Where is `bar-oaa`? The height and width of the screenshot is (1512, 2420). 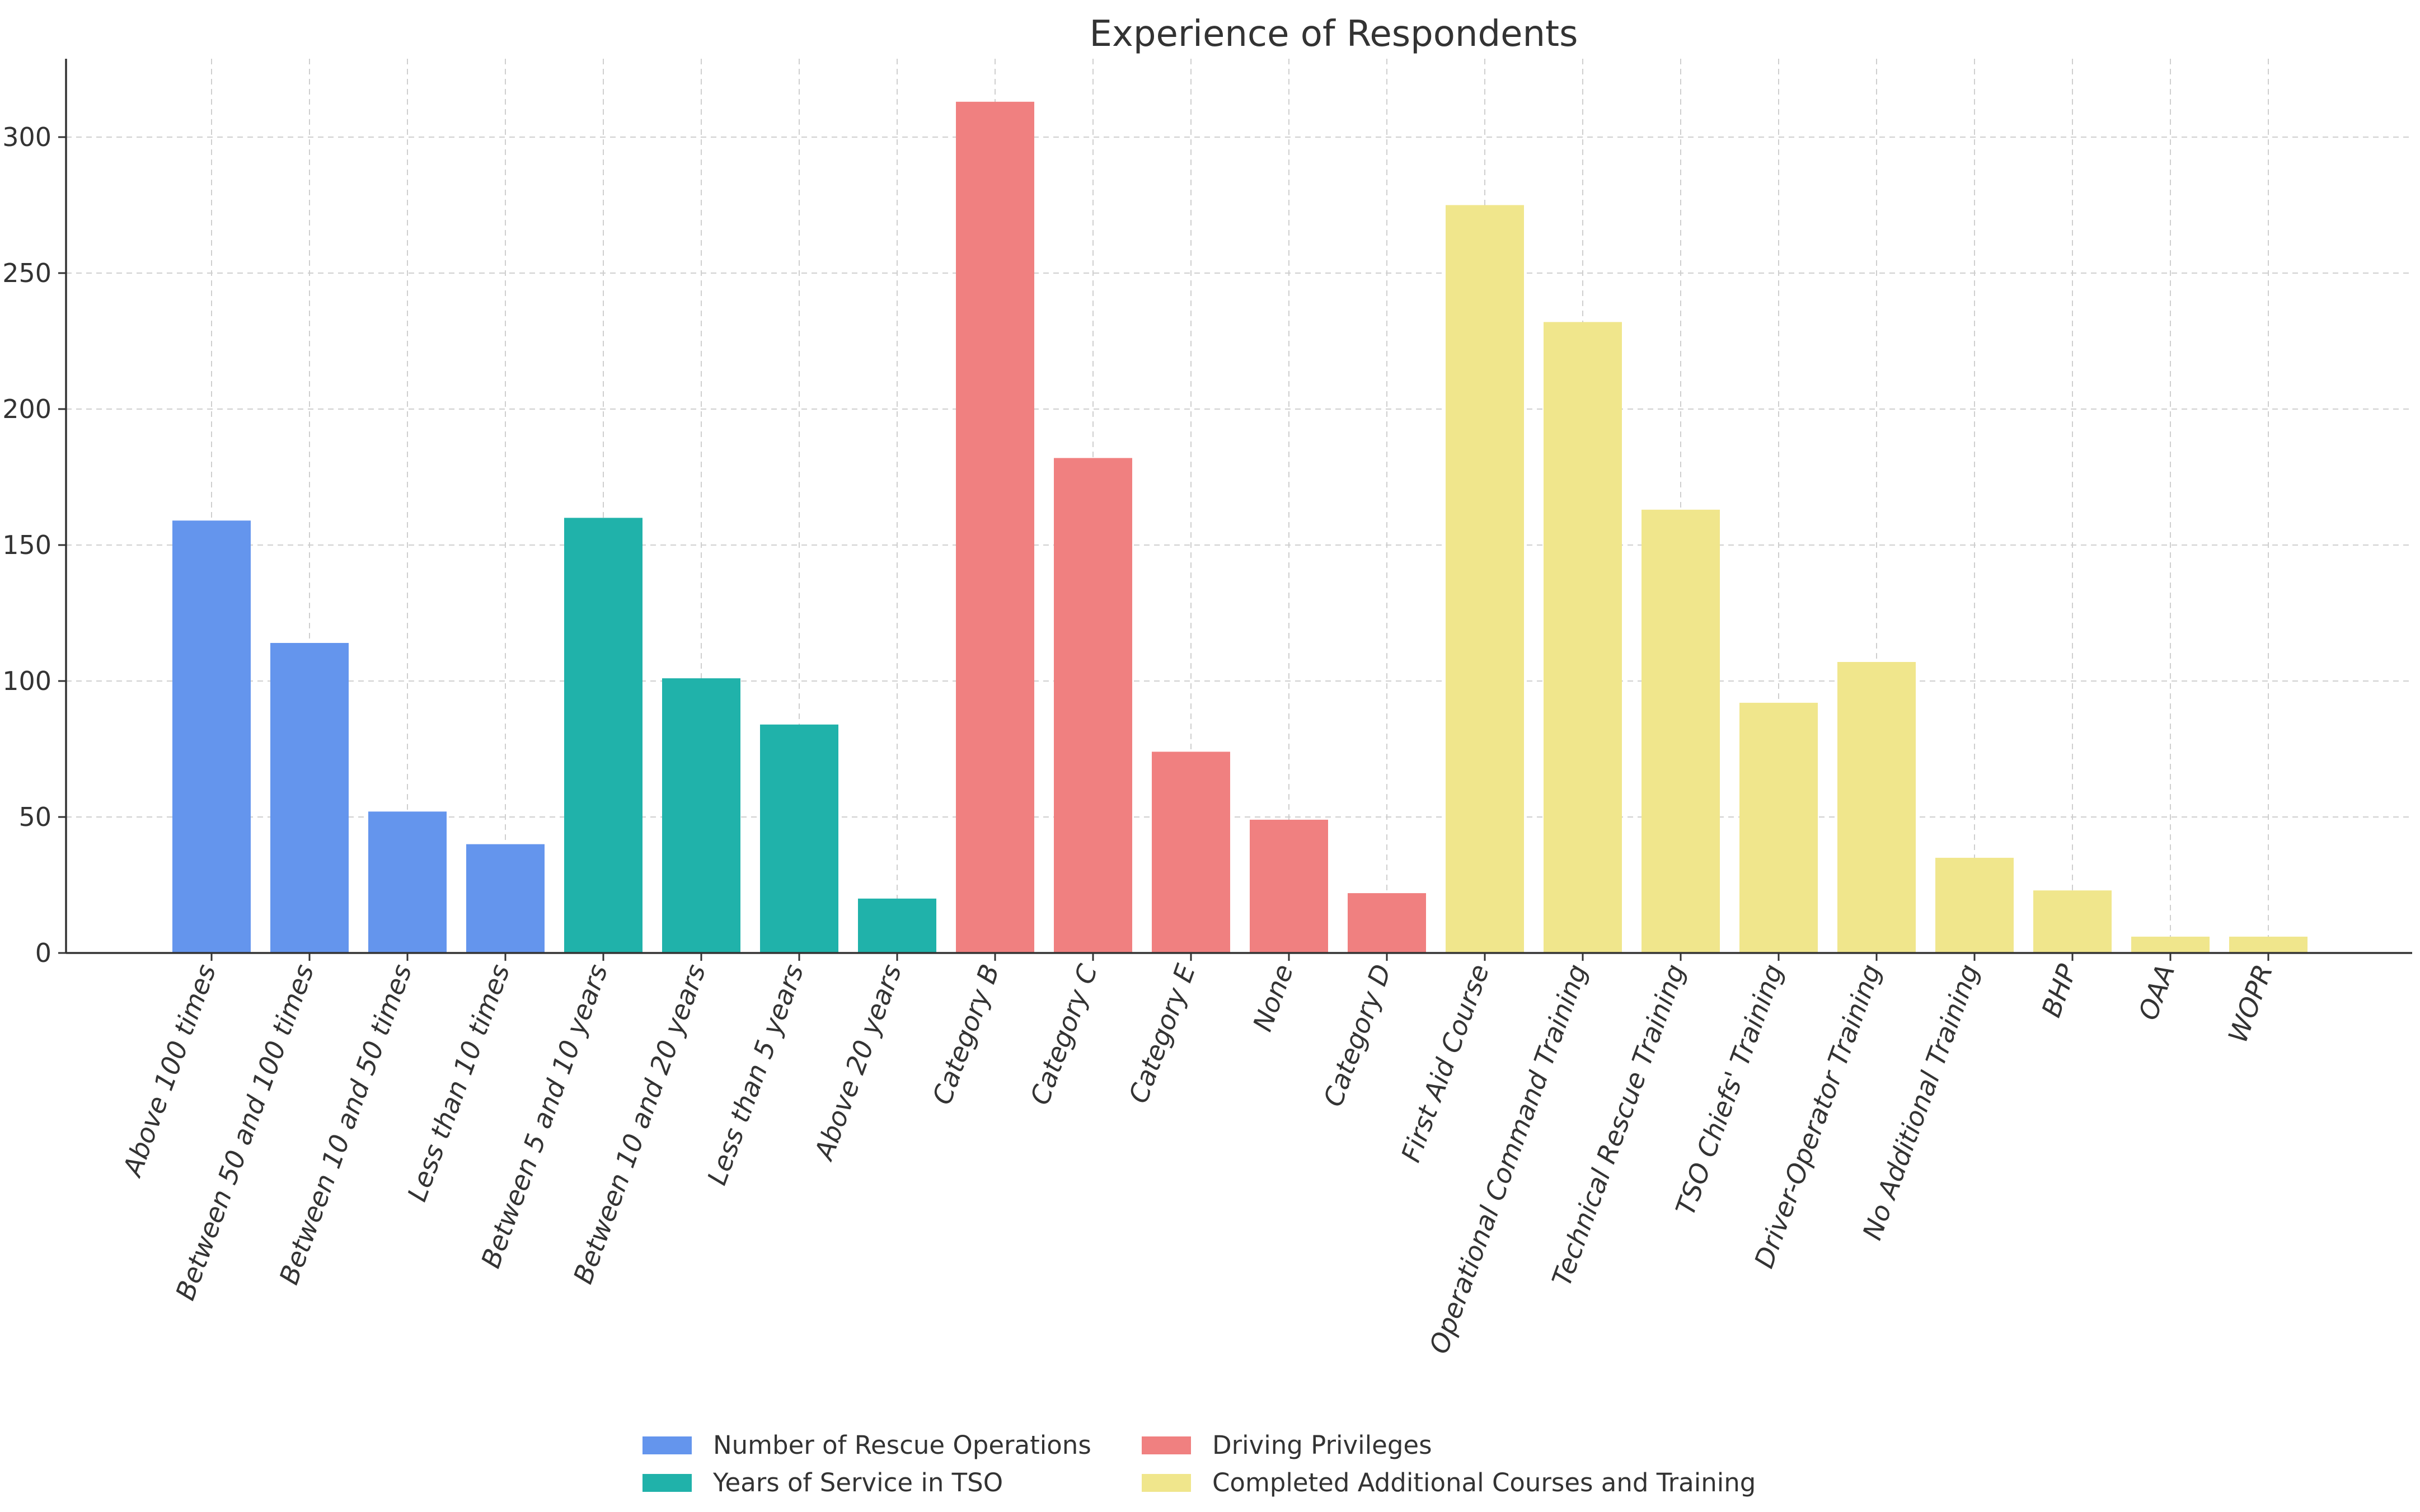 bar-oaa is located at coordinates (2170, 944).